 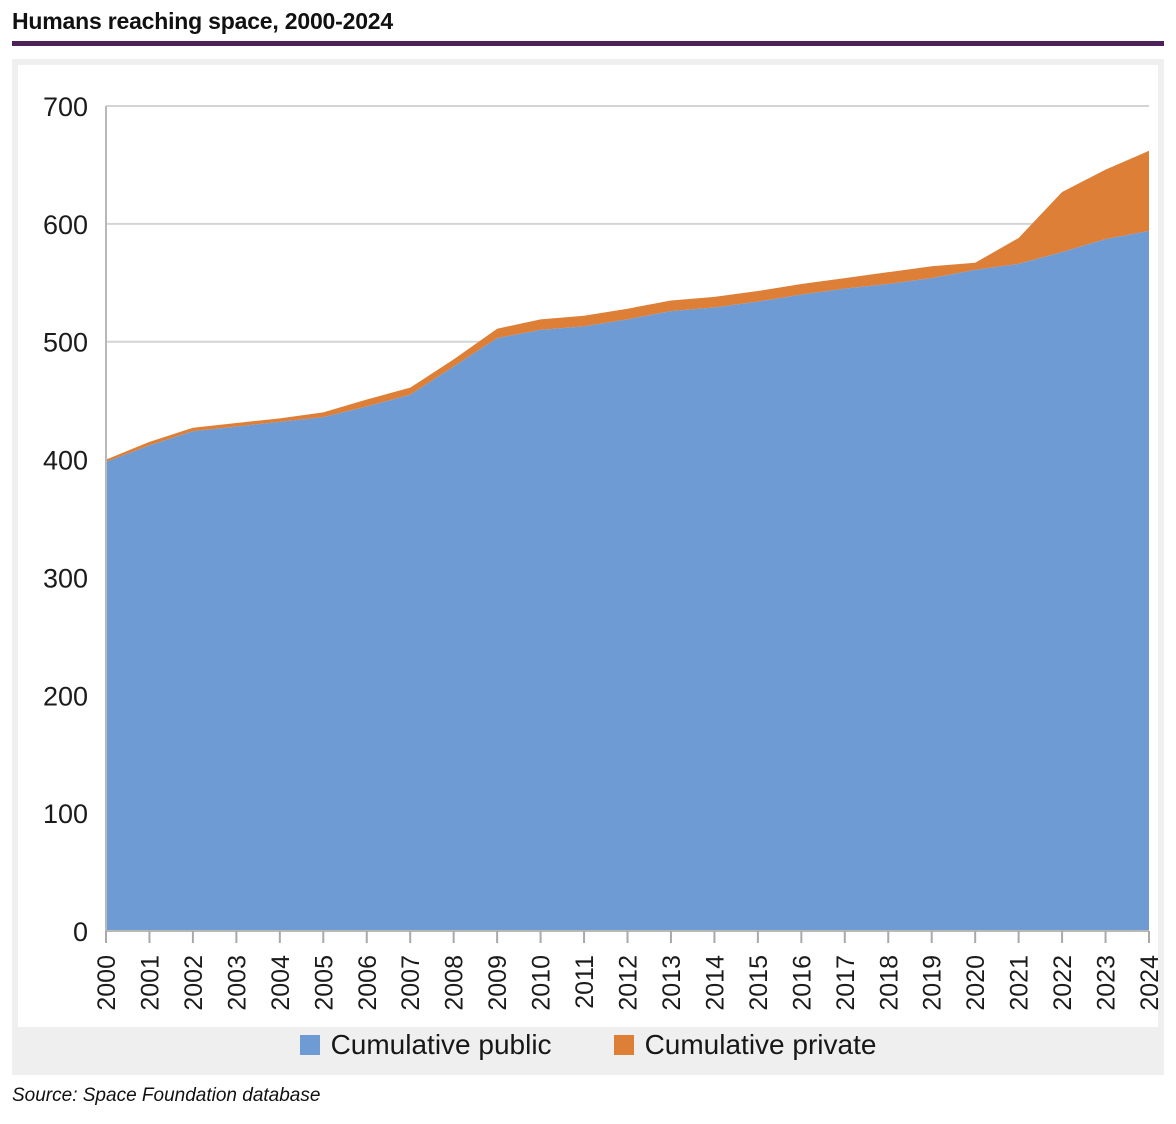 What do you see at coordinates (80, 932) in the screenshot?
I see `svg-text: 0` at bounding box center [80, 932].